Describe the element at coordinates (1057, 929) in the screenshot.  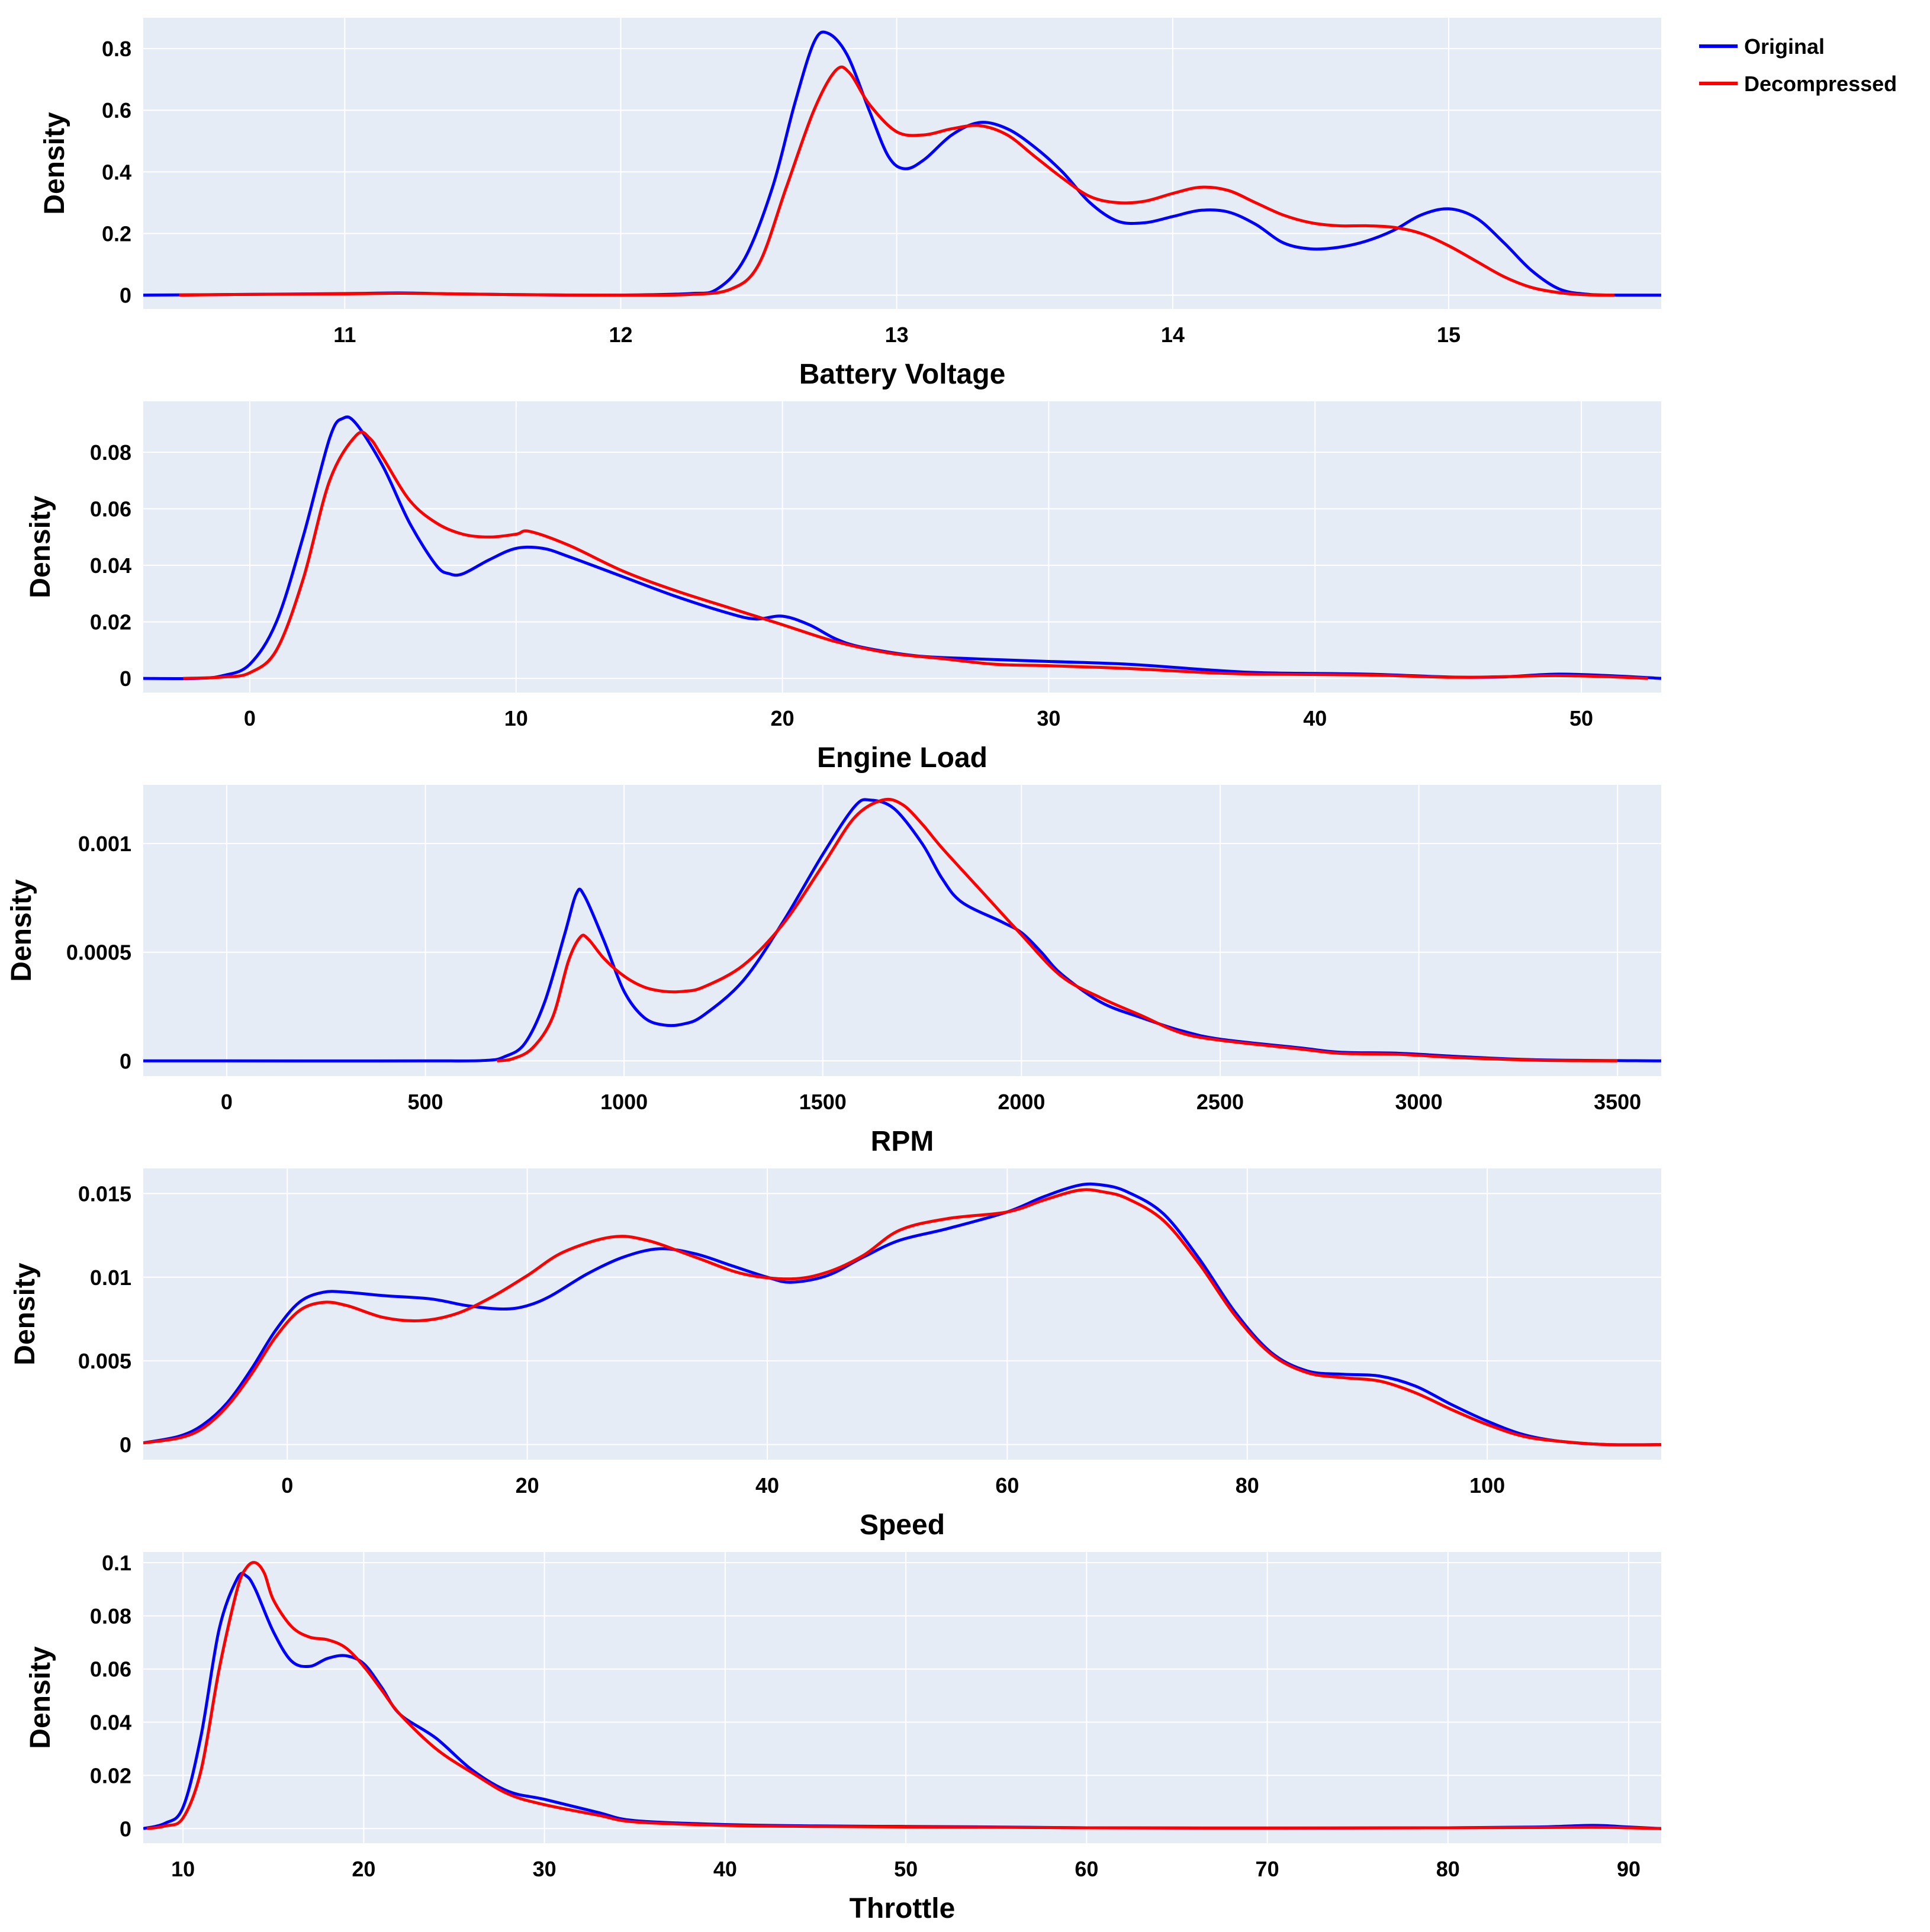
I see `series-line-decompressed-rpm` at that location.